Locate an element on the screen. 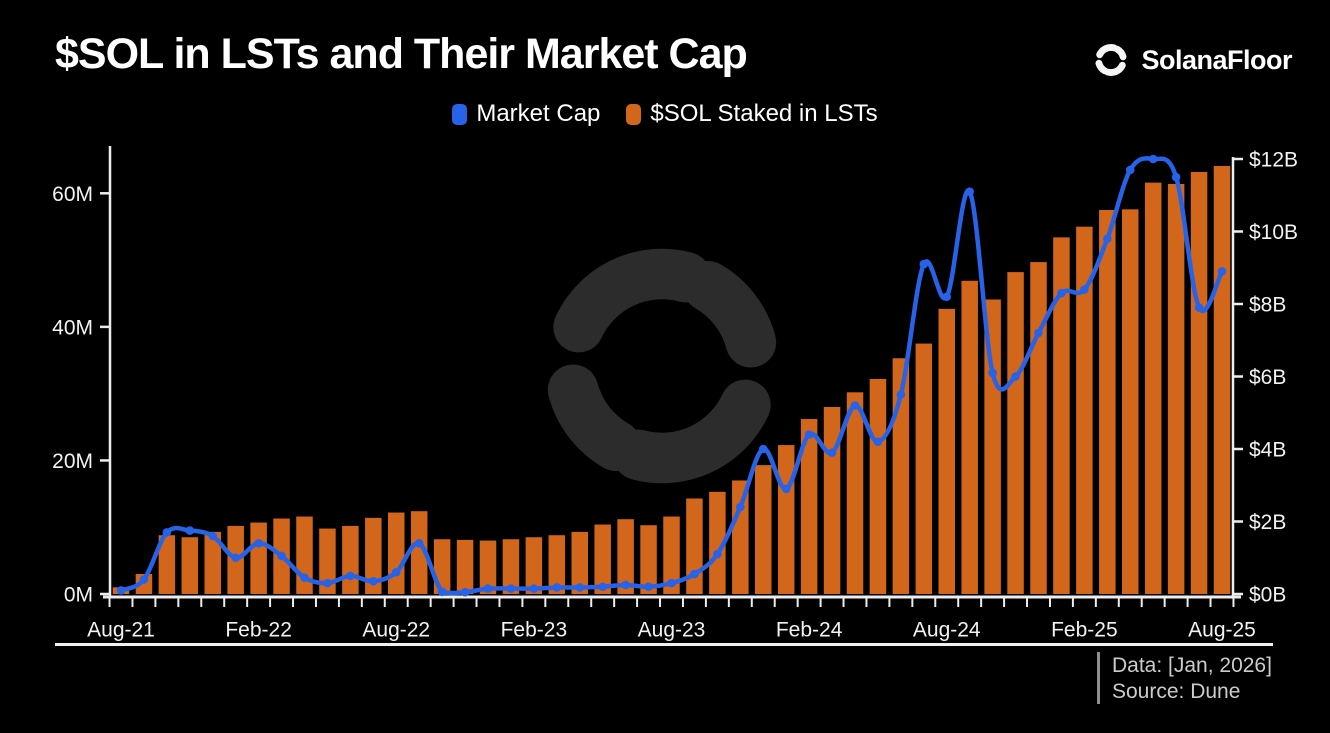  svg-text: Feb-25 is located at coordinates (1084, 629).